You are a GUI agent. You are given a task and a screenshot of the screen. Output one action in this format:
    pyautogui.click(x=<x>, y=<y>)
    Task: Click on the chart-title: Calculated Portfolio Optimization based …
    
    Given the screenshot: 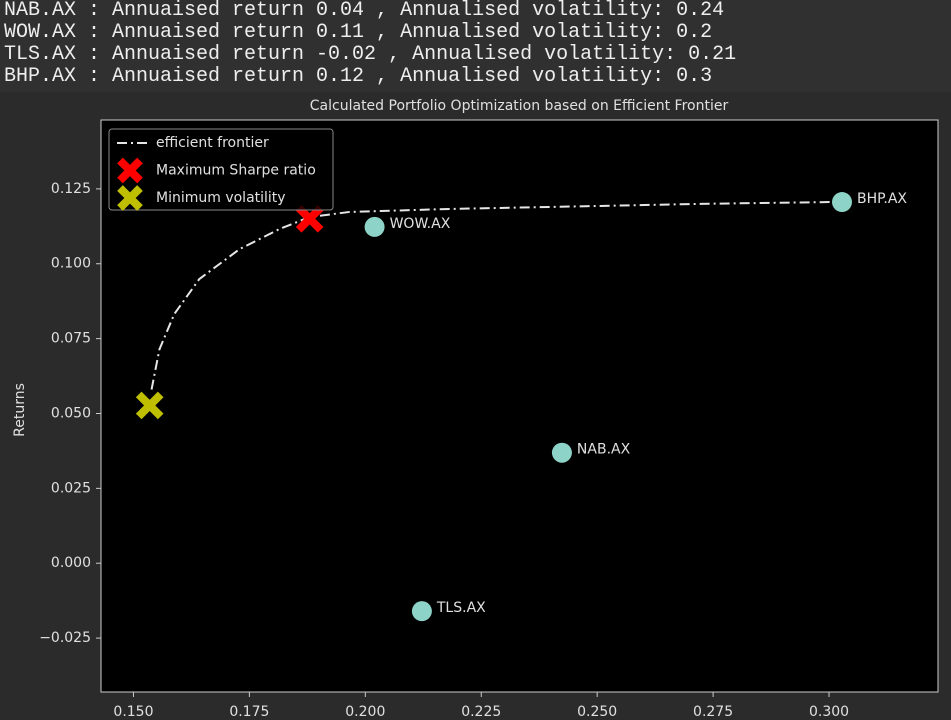 What is the action you would take?
    pyautogui.click(x=519, y=106)
    